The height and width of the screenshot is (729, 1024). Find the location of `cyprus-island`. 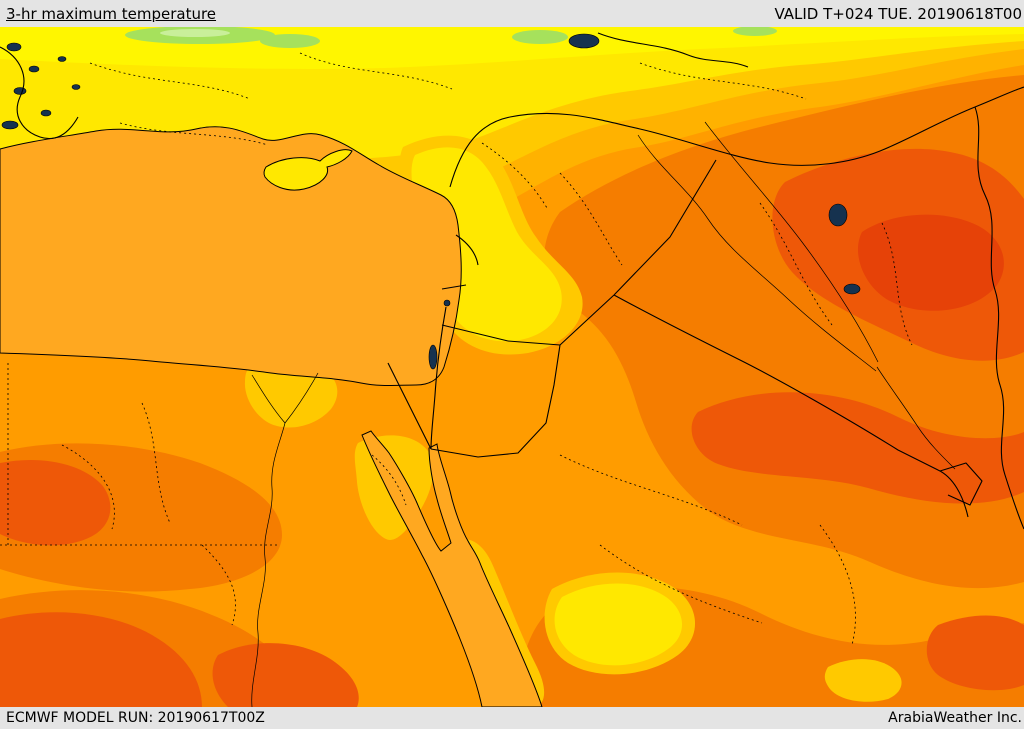

cyprus-island is located at coordinates (308, 170).